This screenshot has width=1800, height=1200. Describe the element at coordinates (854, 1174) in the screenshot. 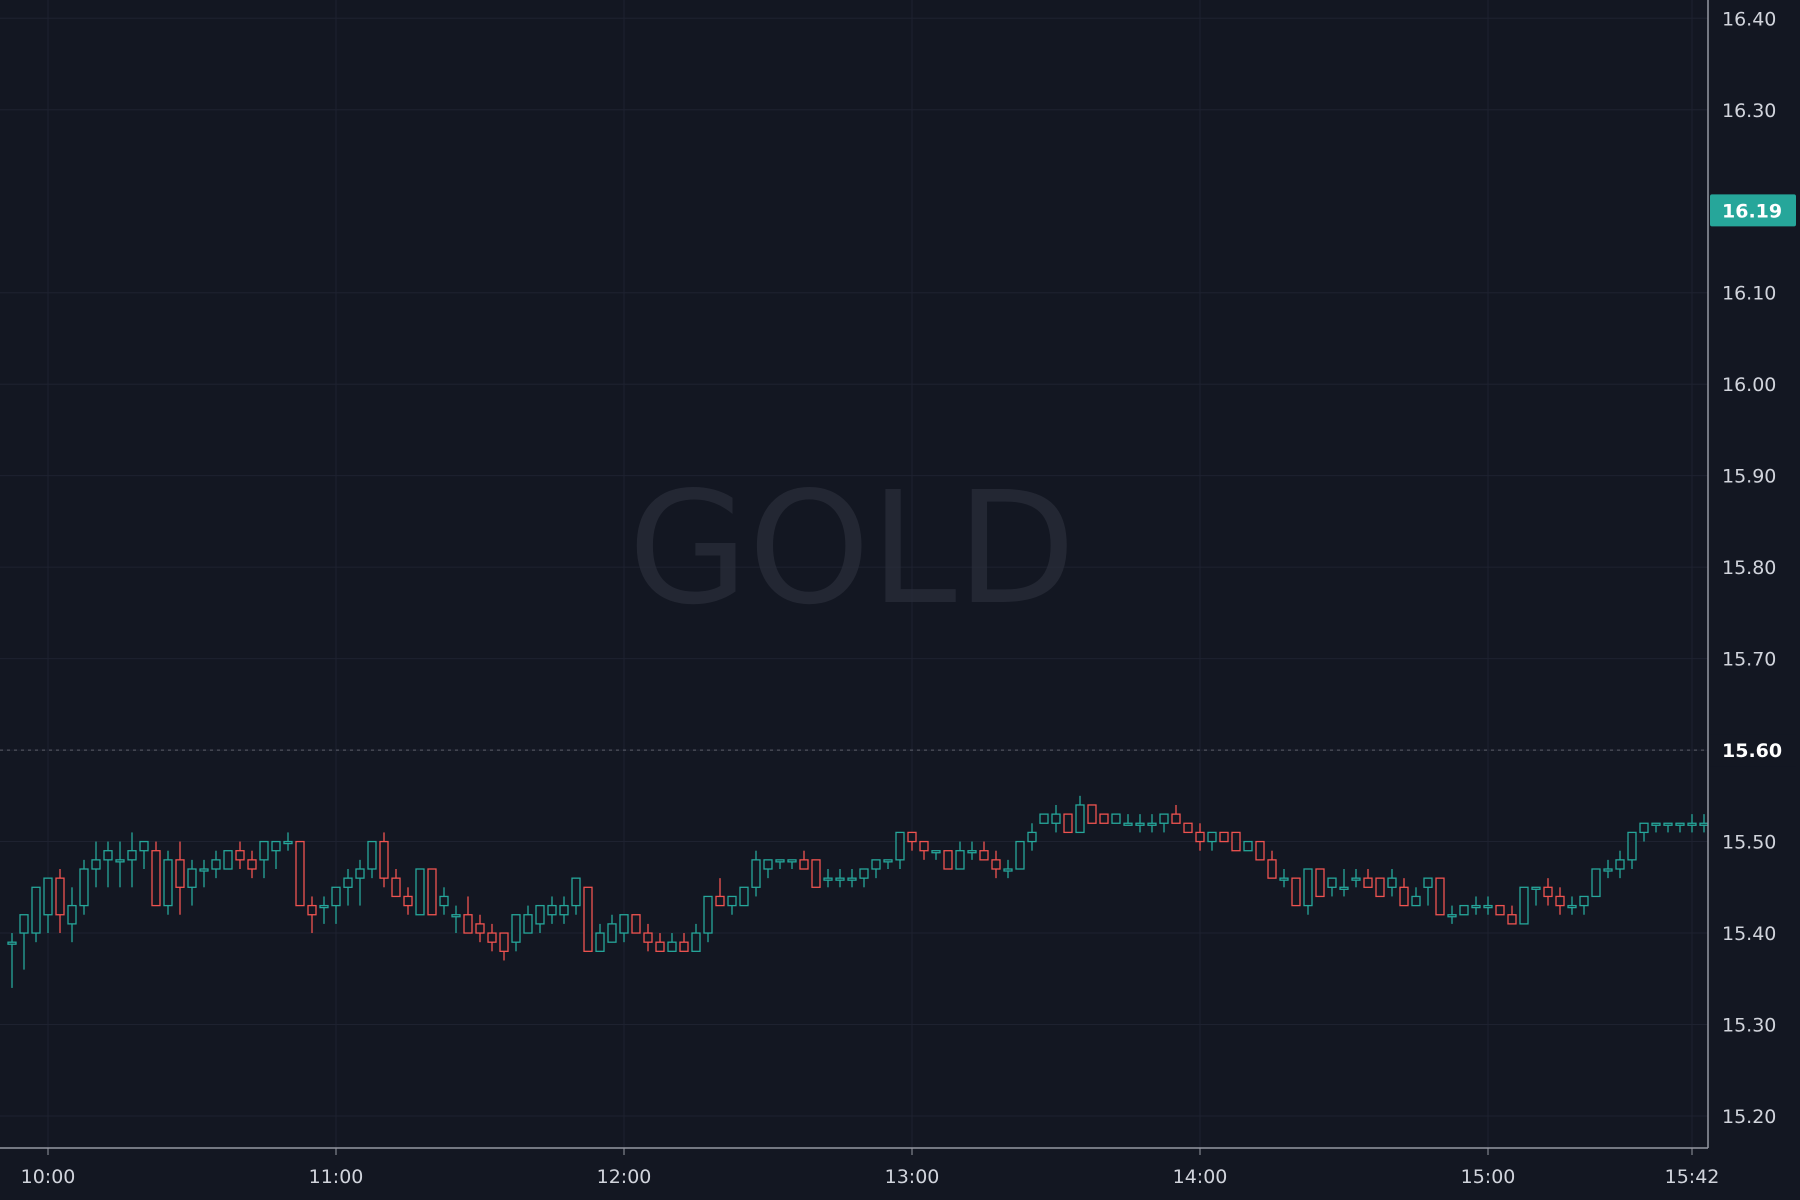

I see `time-axis-panel` at that location.